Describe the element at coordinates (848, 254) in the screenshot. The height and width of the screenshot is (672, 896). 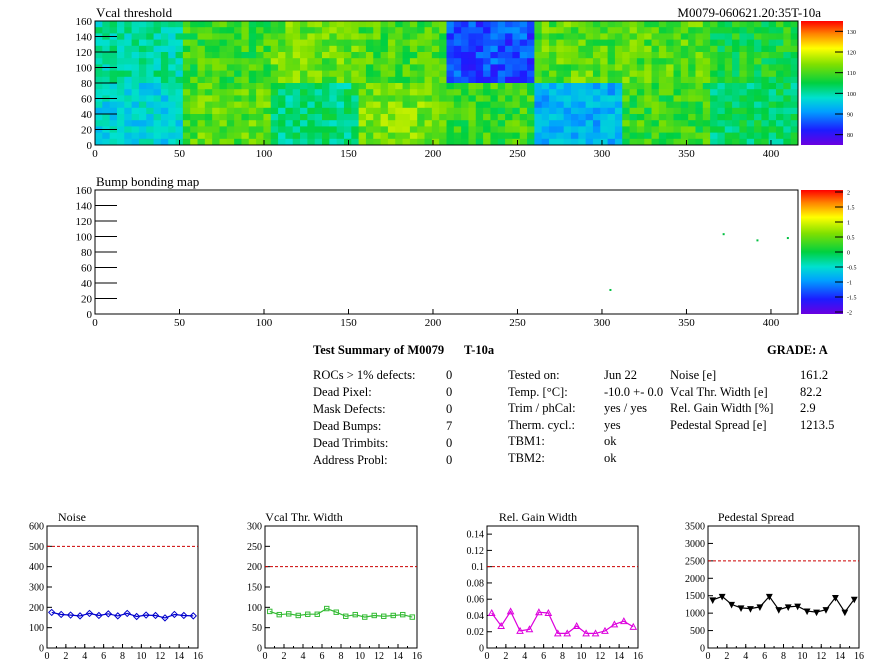
I see `z-tick-label: 0` at that location.